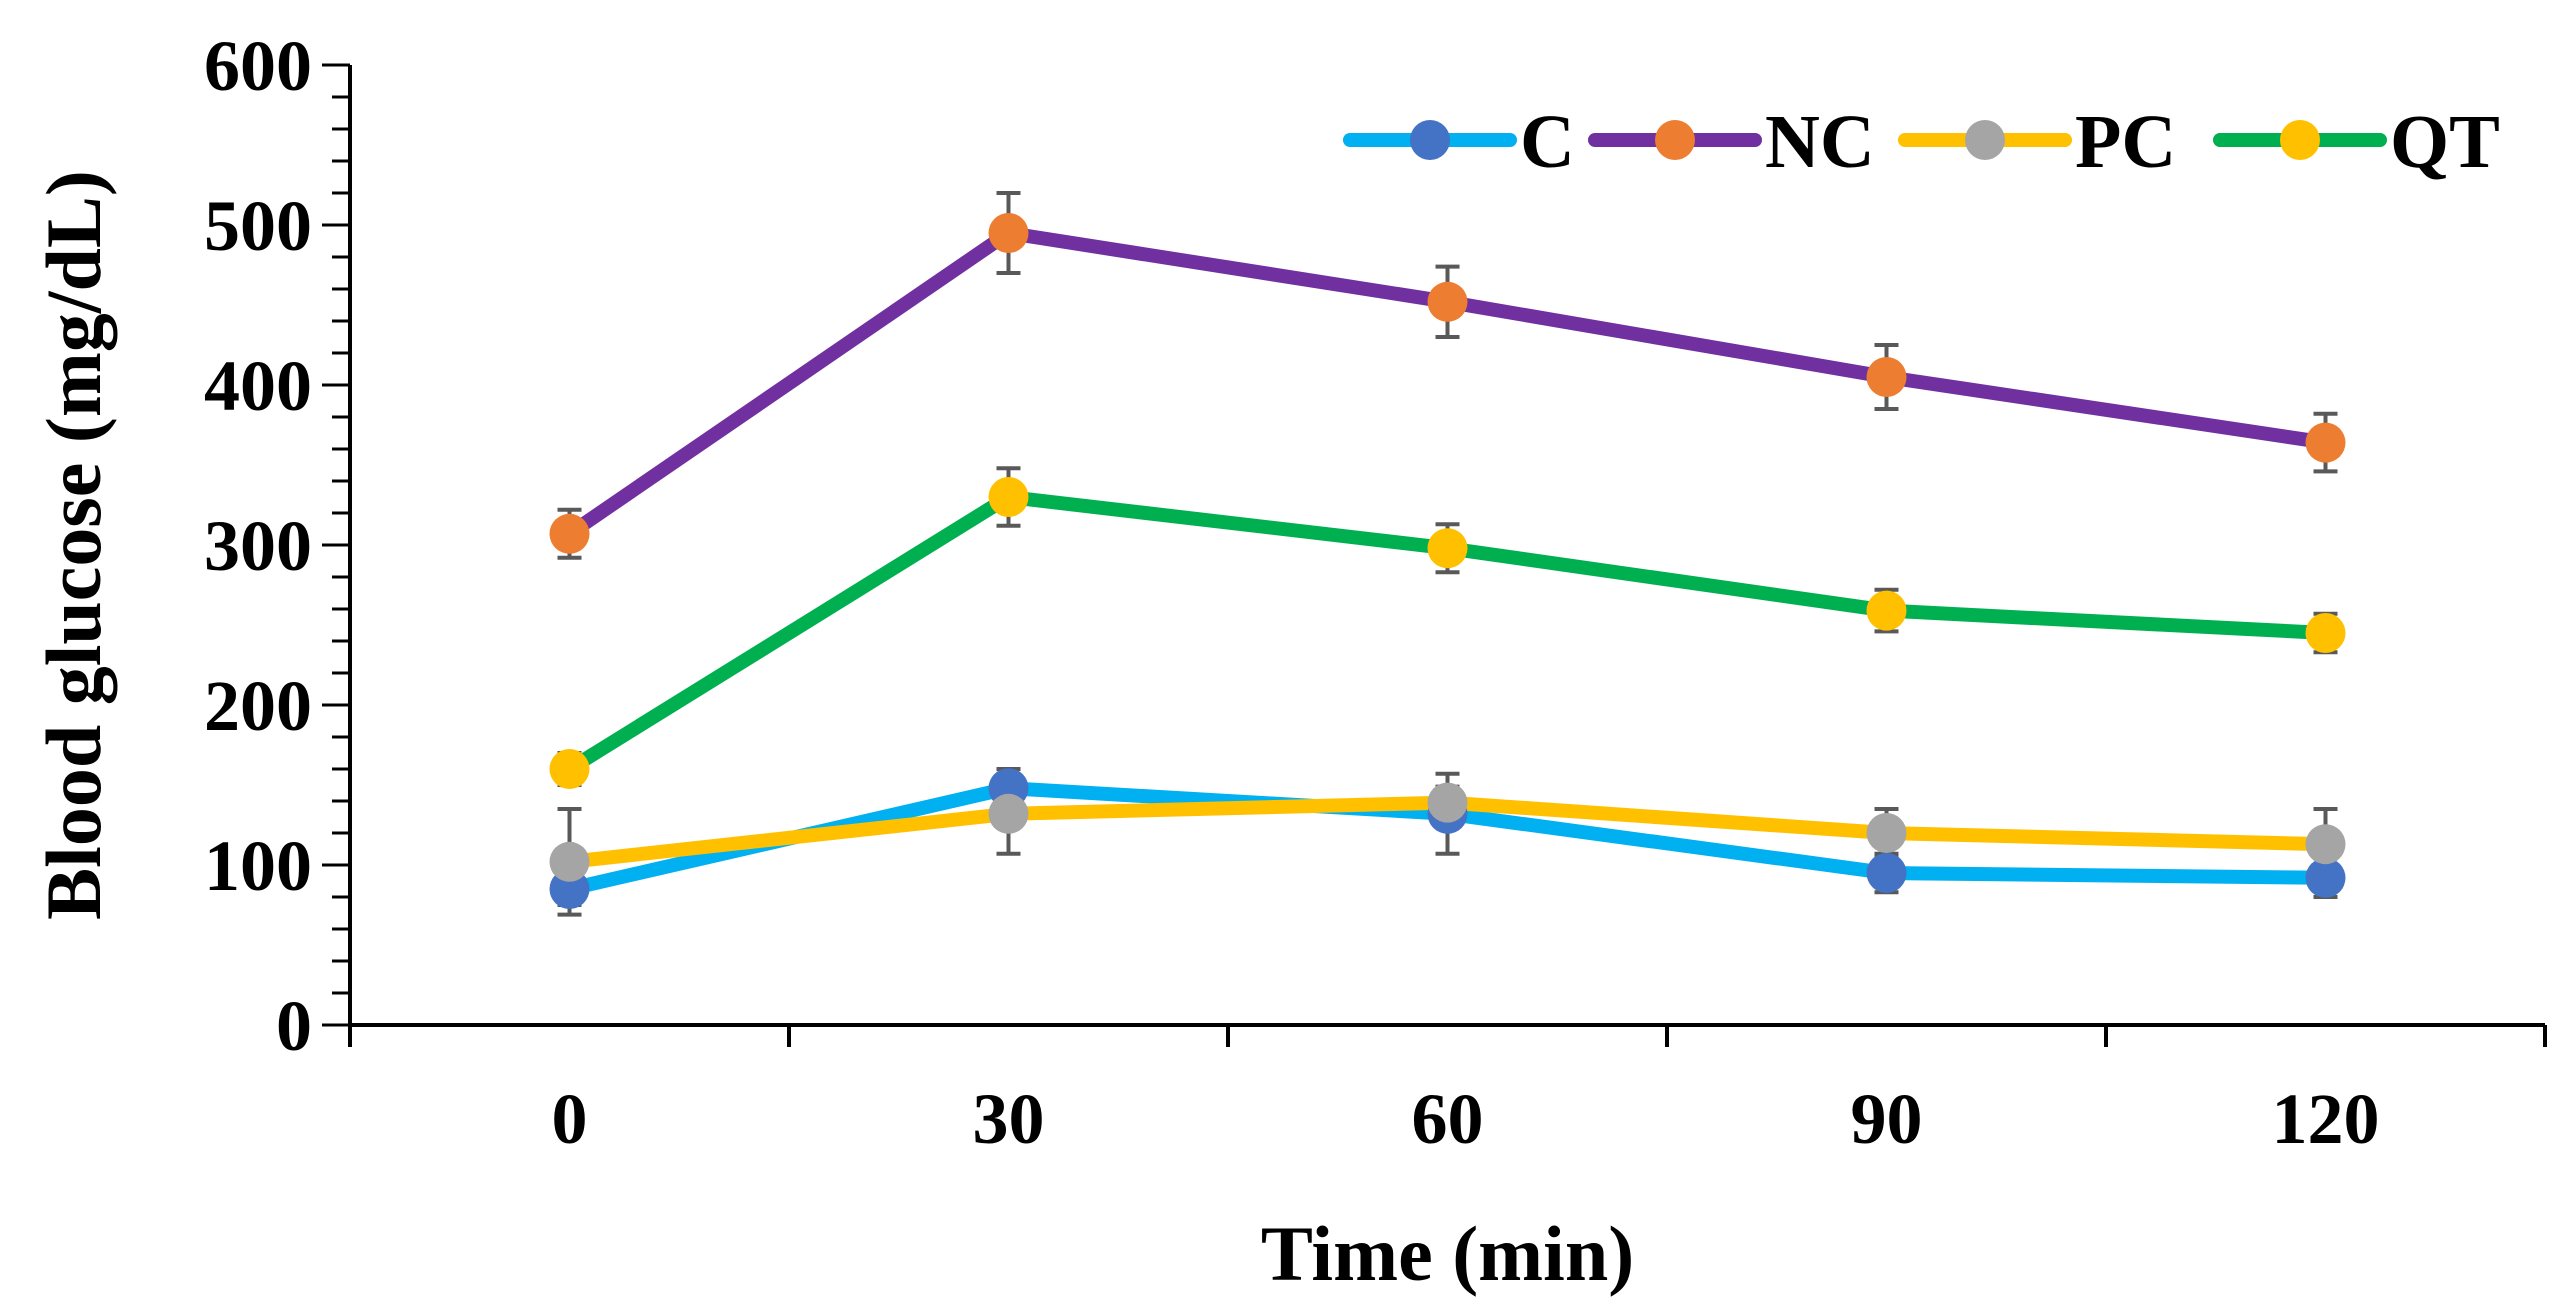  I want to click on y-tick-label: 200, so click(258, 706).